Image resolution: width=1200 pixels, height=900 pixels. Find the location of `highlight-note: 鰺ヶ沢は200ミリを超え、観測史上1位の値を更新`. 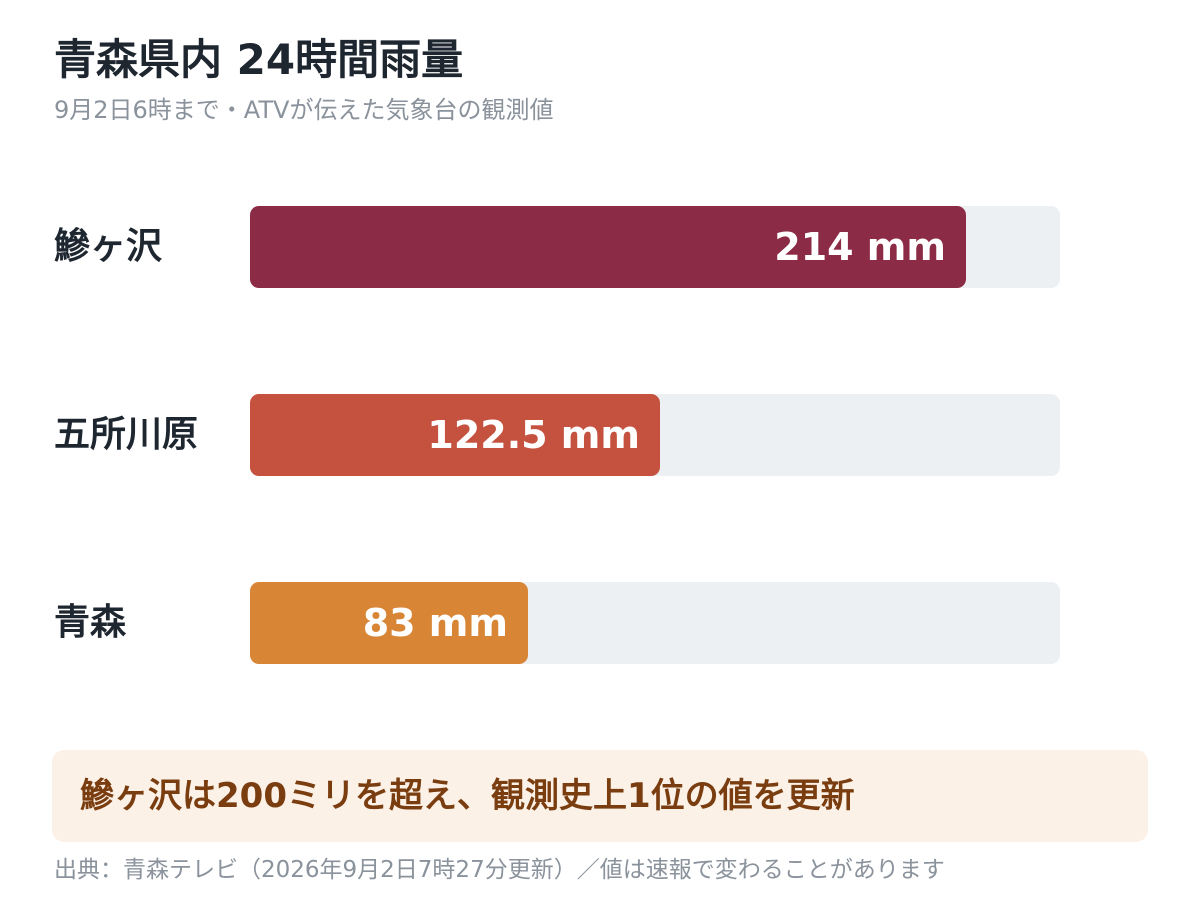

highlight-note: 鰺ヶ沢は200ミリを超え、観測史上1位の値を更新 is located at coordinates (600, 796).